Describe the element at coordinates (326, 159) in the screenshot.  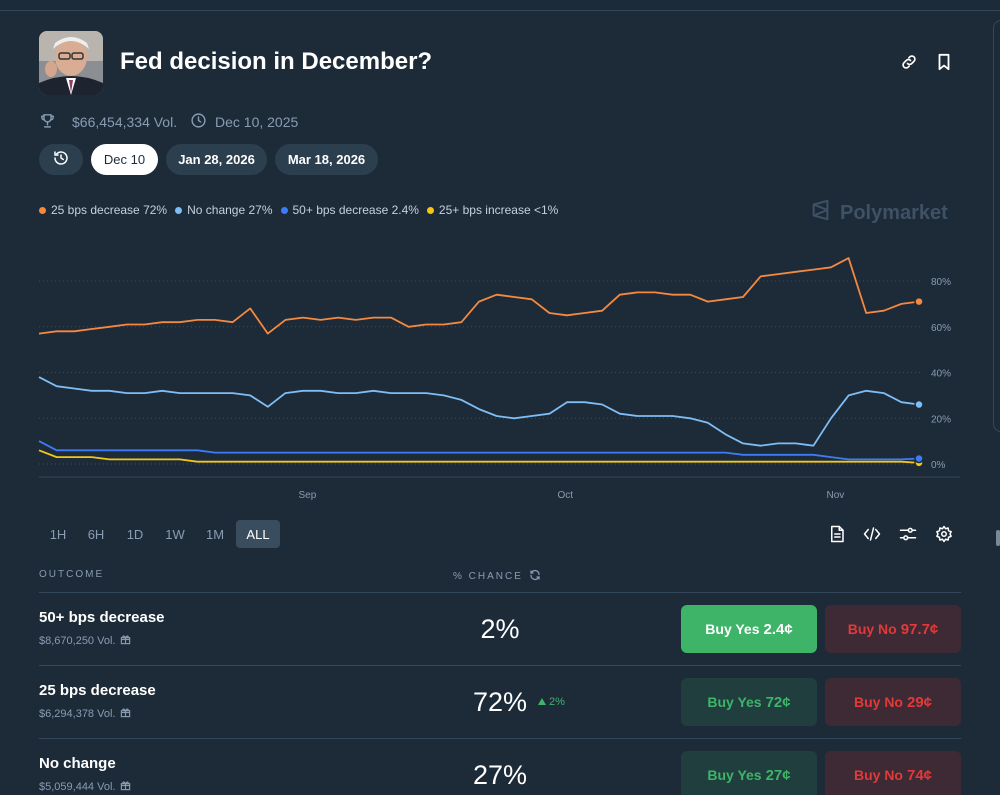
I see `tab-date-2: Mar 18, 2026` at that location.